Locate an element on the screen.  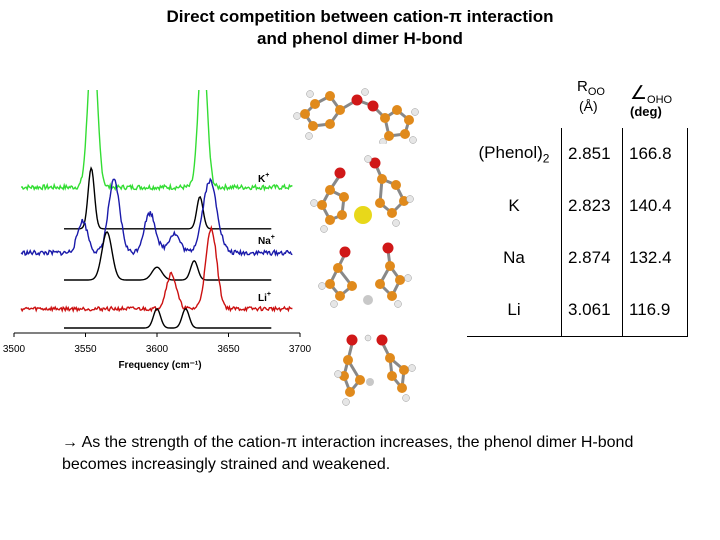
row-label: Na is located at coordinates (514, 258).